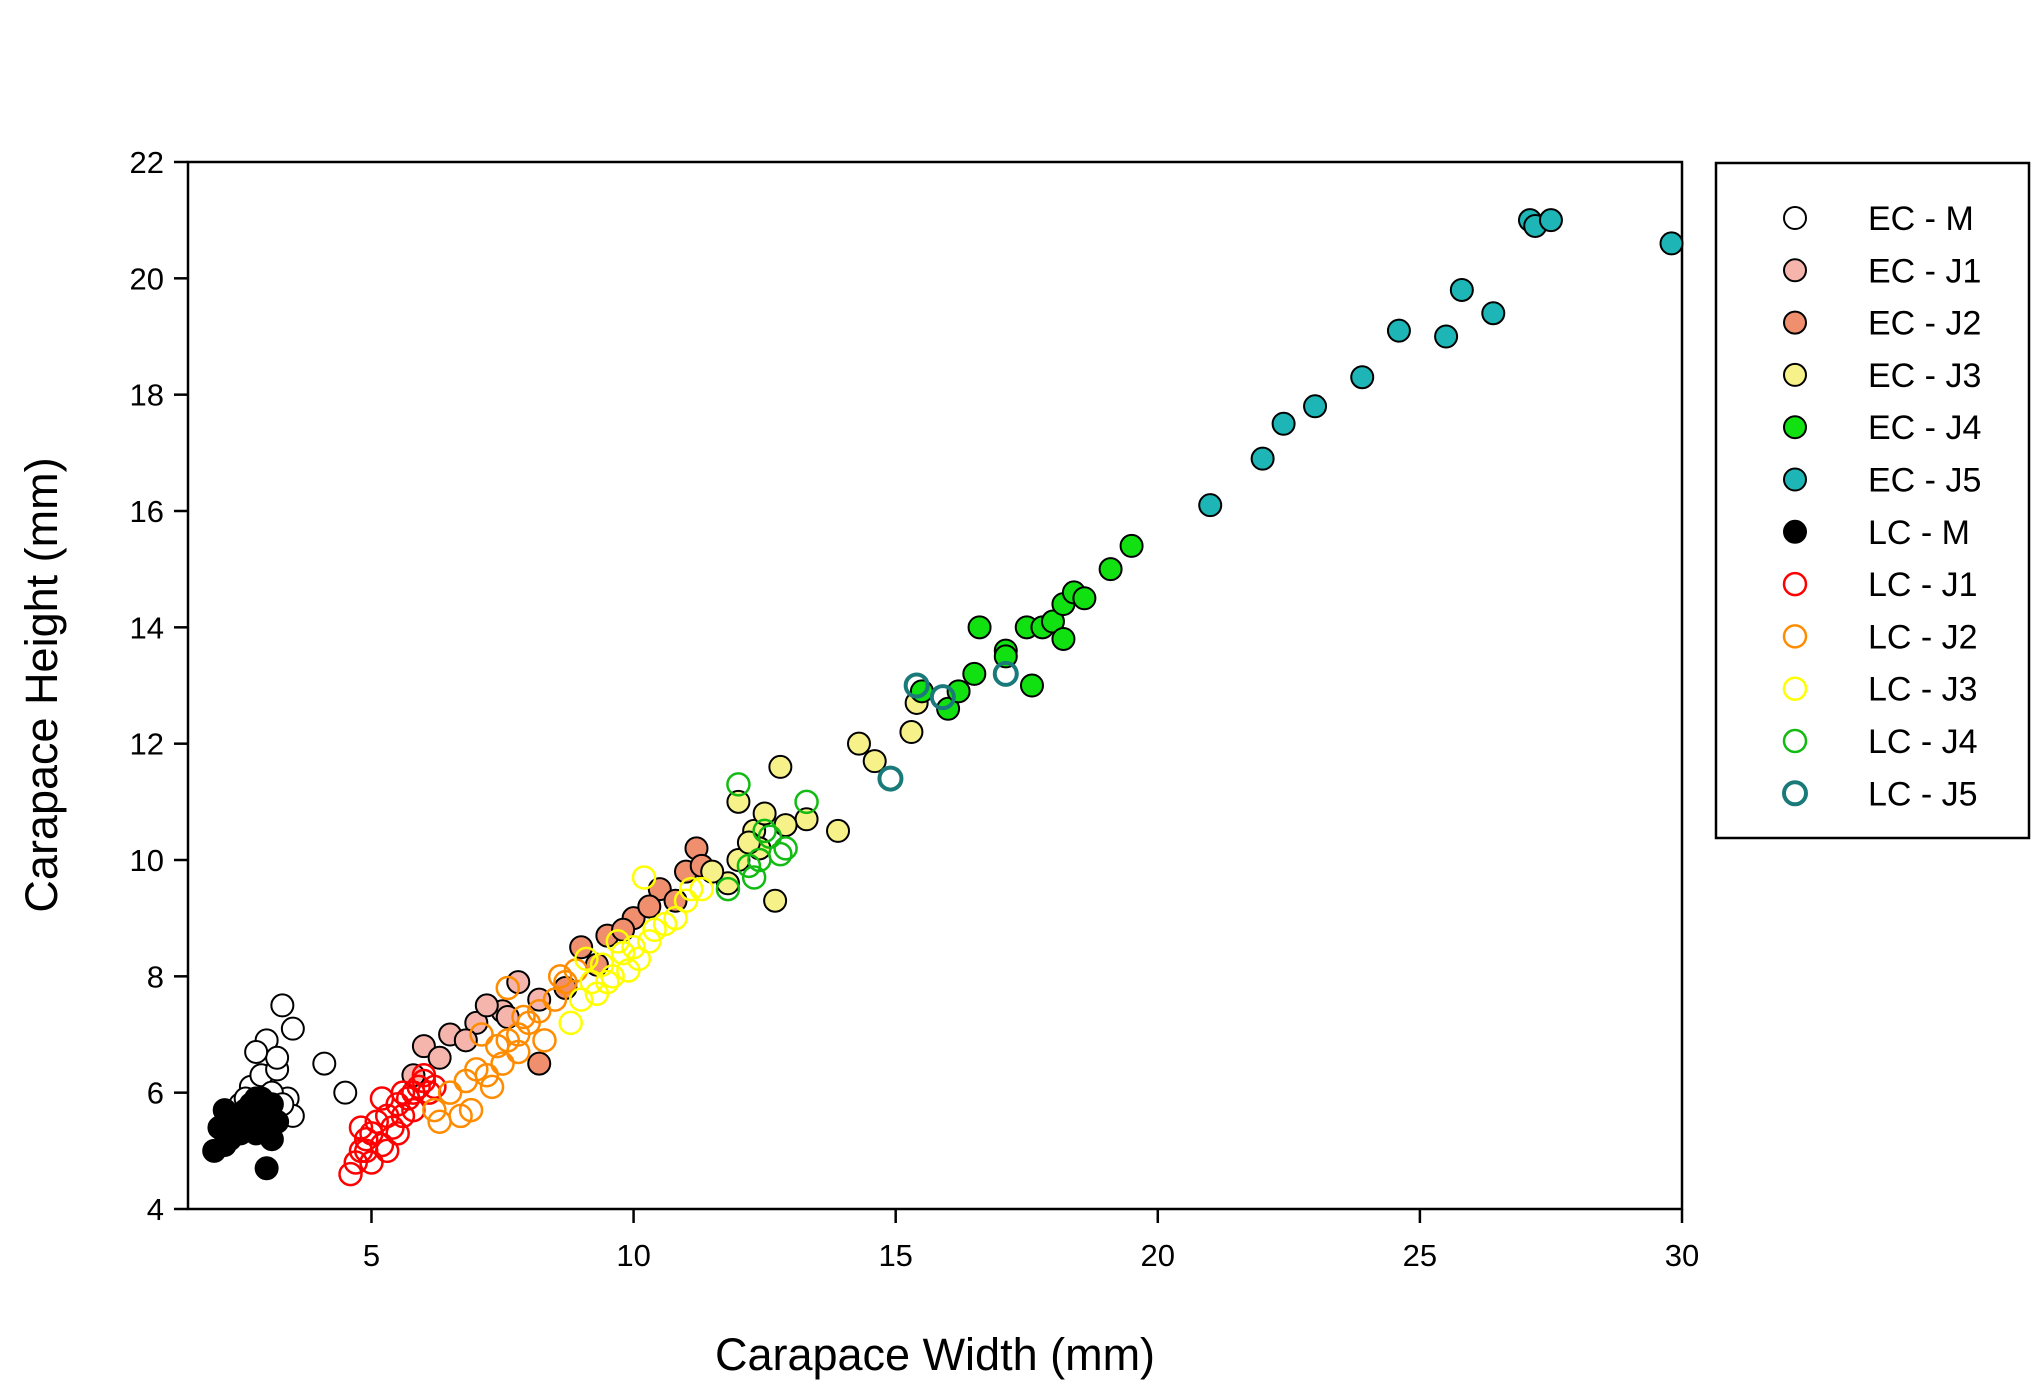 The height and width of the screenshot is (1398, 2044). What do you see at coordinates (147, 162) in the screenshot?
I see `y-tick-label: 22` at bounding box center [147, 162].